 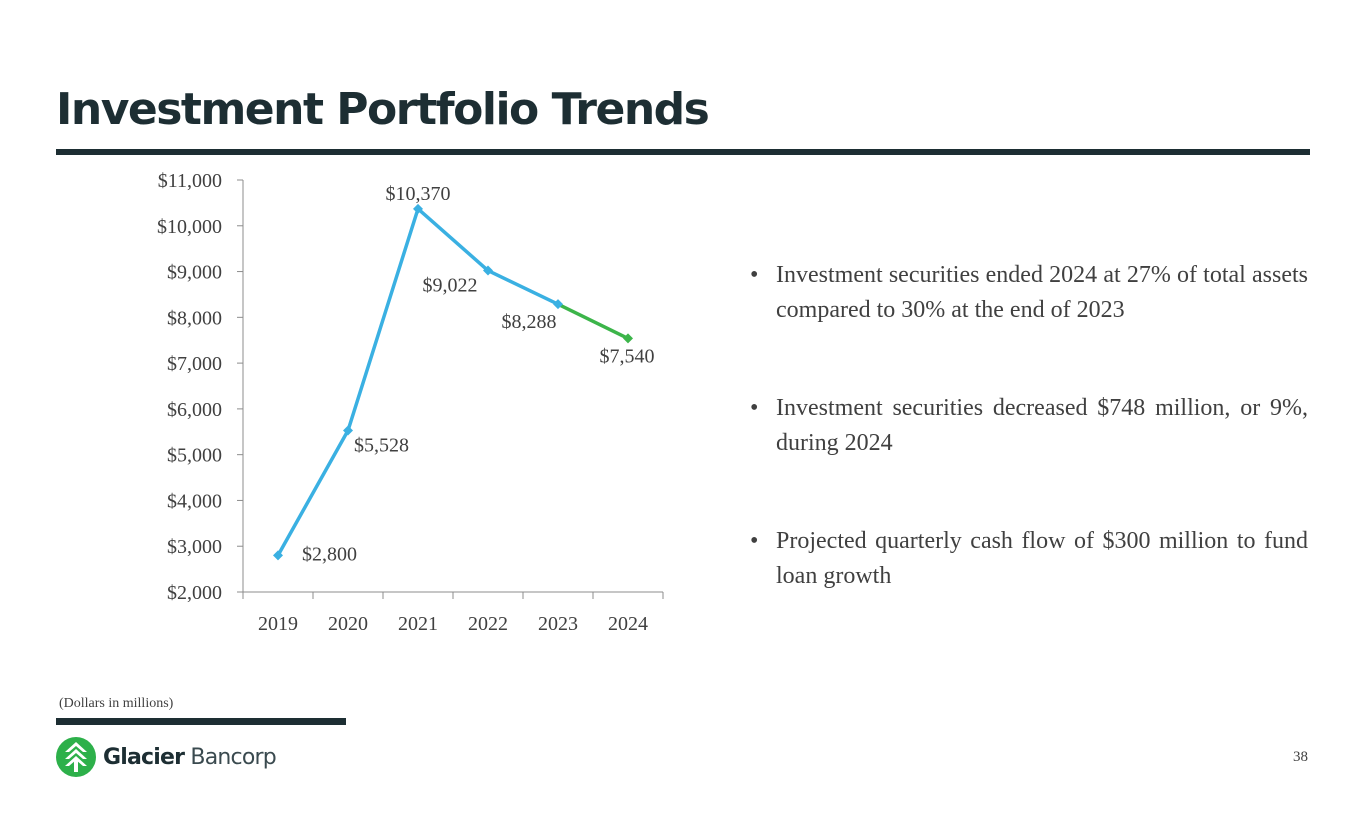 What do you see at coordinates (488, 624) in the screenshot?
I see `x-tick-label: 2022` at bounding box center [488, 624].